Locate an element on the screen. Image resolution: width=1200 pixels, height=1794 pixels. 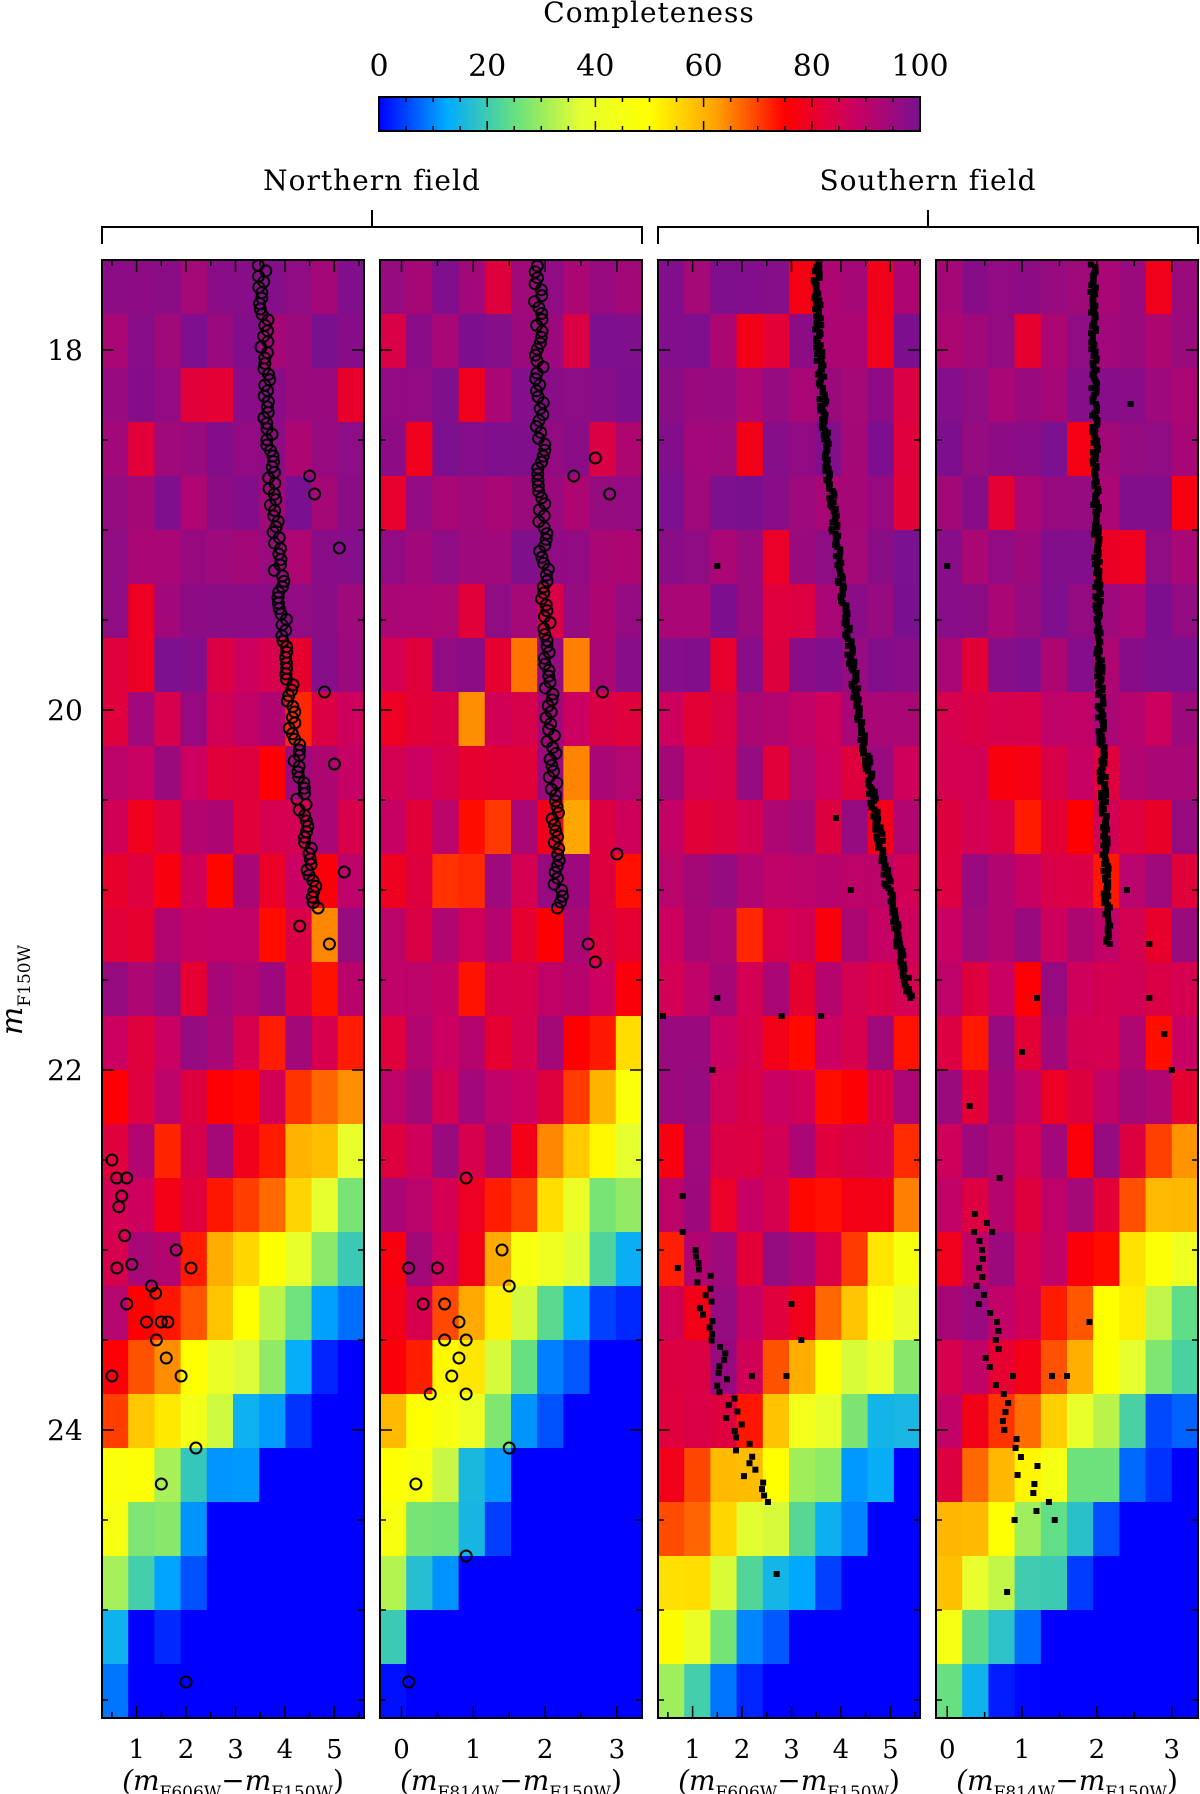
x-tick-label: 3 is located at coordinates (235, 1750).